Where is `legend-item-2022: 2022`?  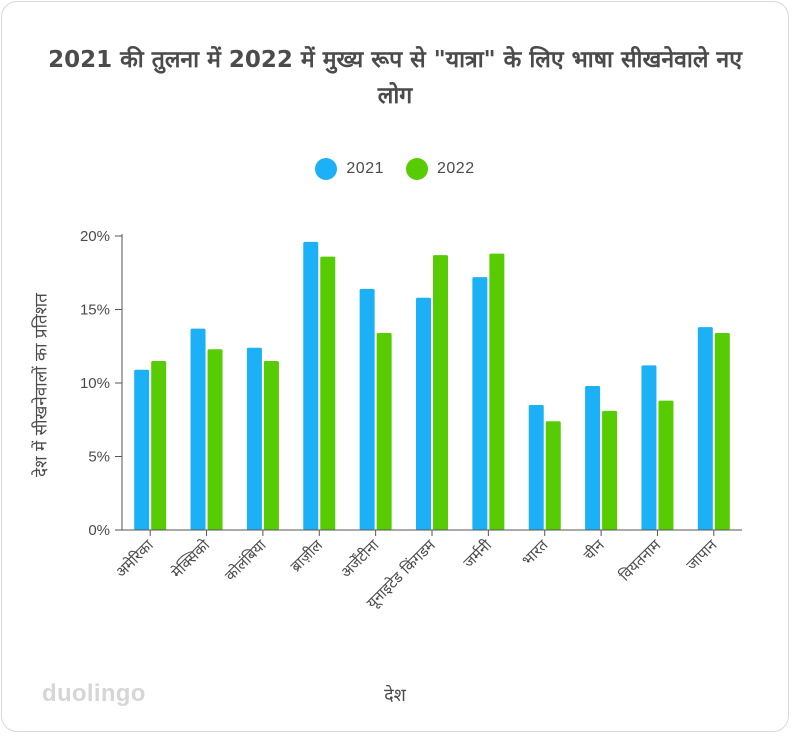 legend-item-2022: 2022 is located at coordinates (440, 169).